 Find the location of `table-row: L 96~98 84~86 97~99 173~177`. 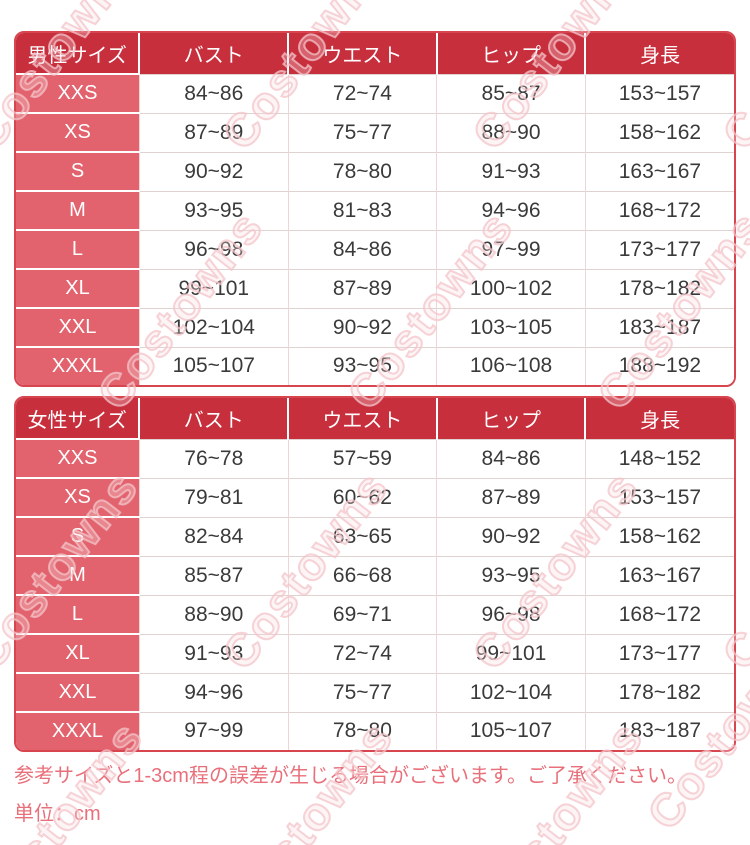

table-row: L 96~98 84~86 97~99 173~177 is located at coordinates (375, 249).